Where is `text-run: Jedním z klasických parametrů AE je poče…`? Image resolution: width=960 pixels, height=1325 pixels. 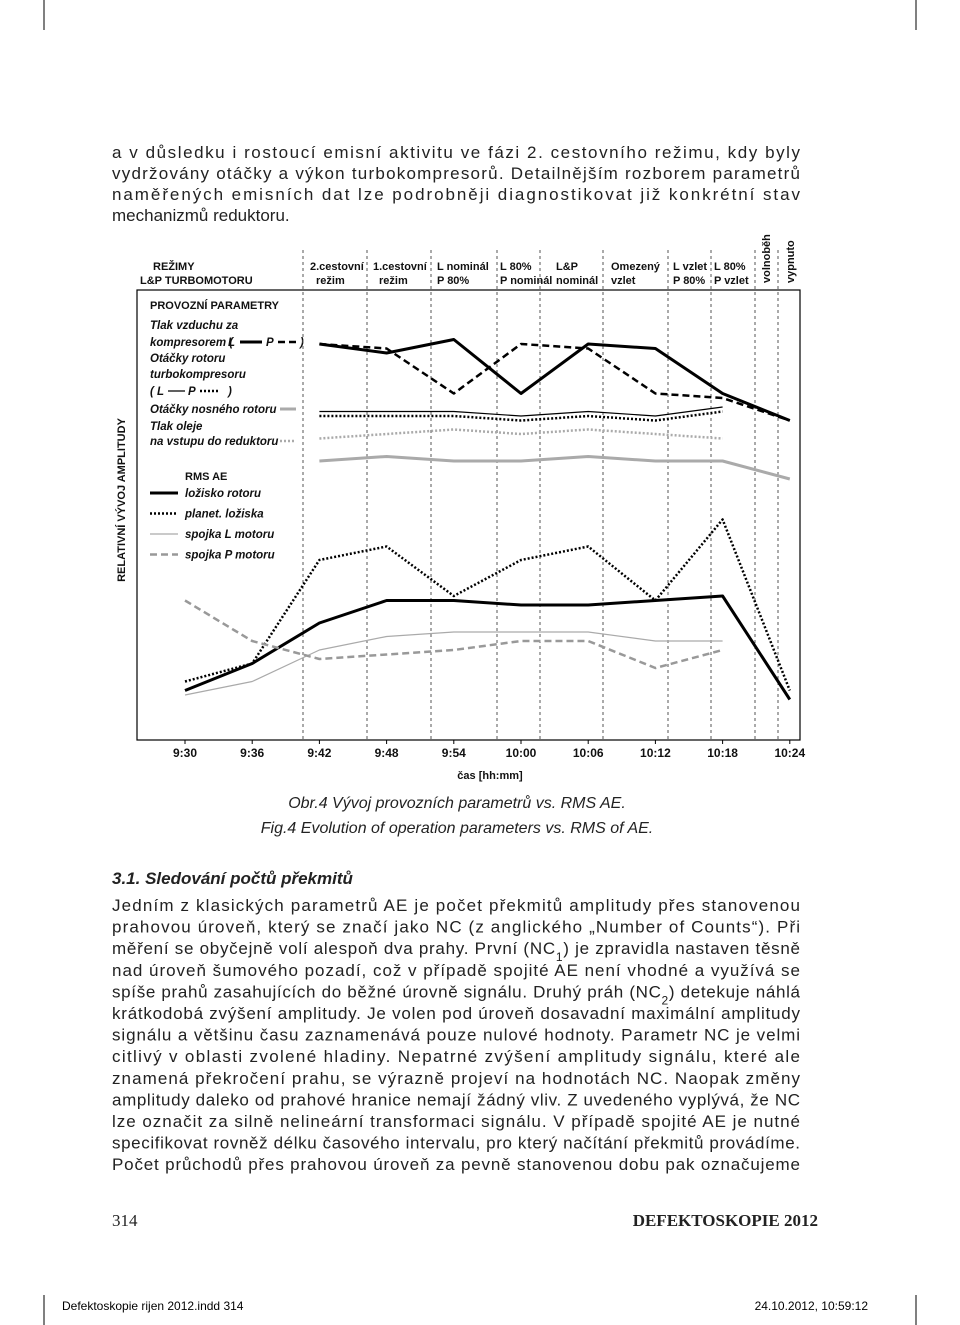 text-run: Jedním z klasických parametrů AE je poče… is located at coordinates (456, 905).